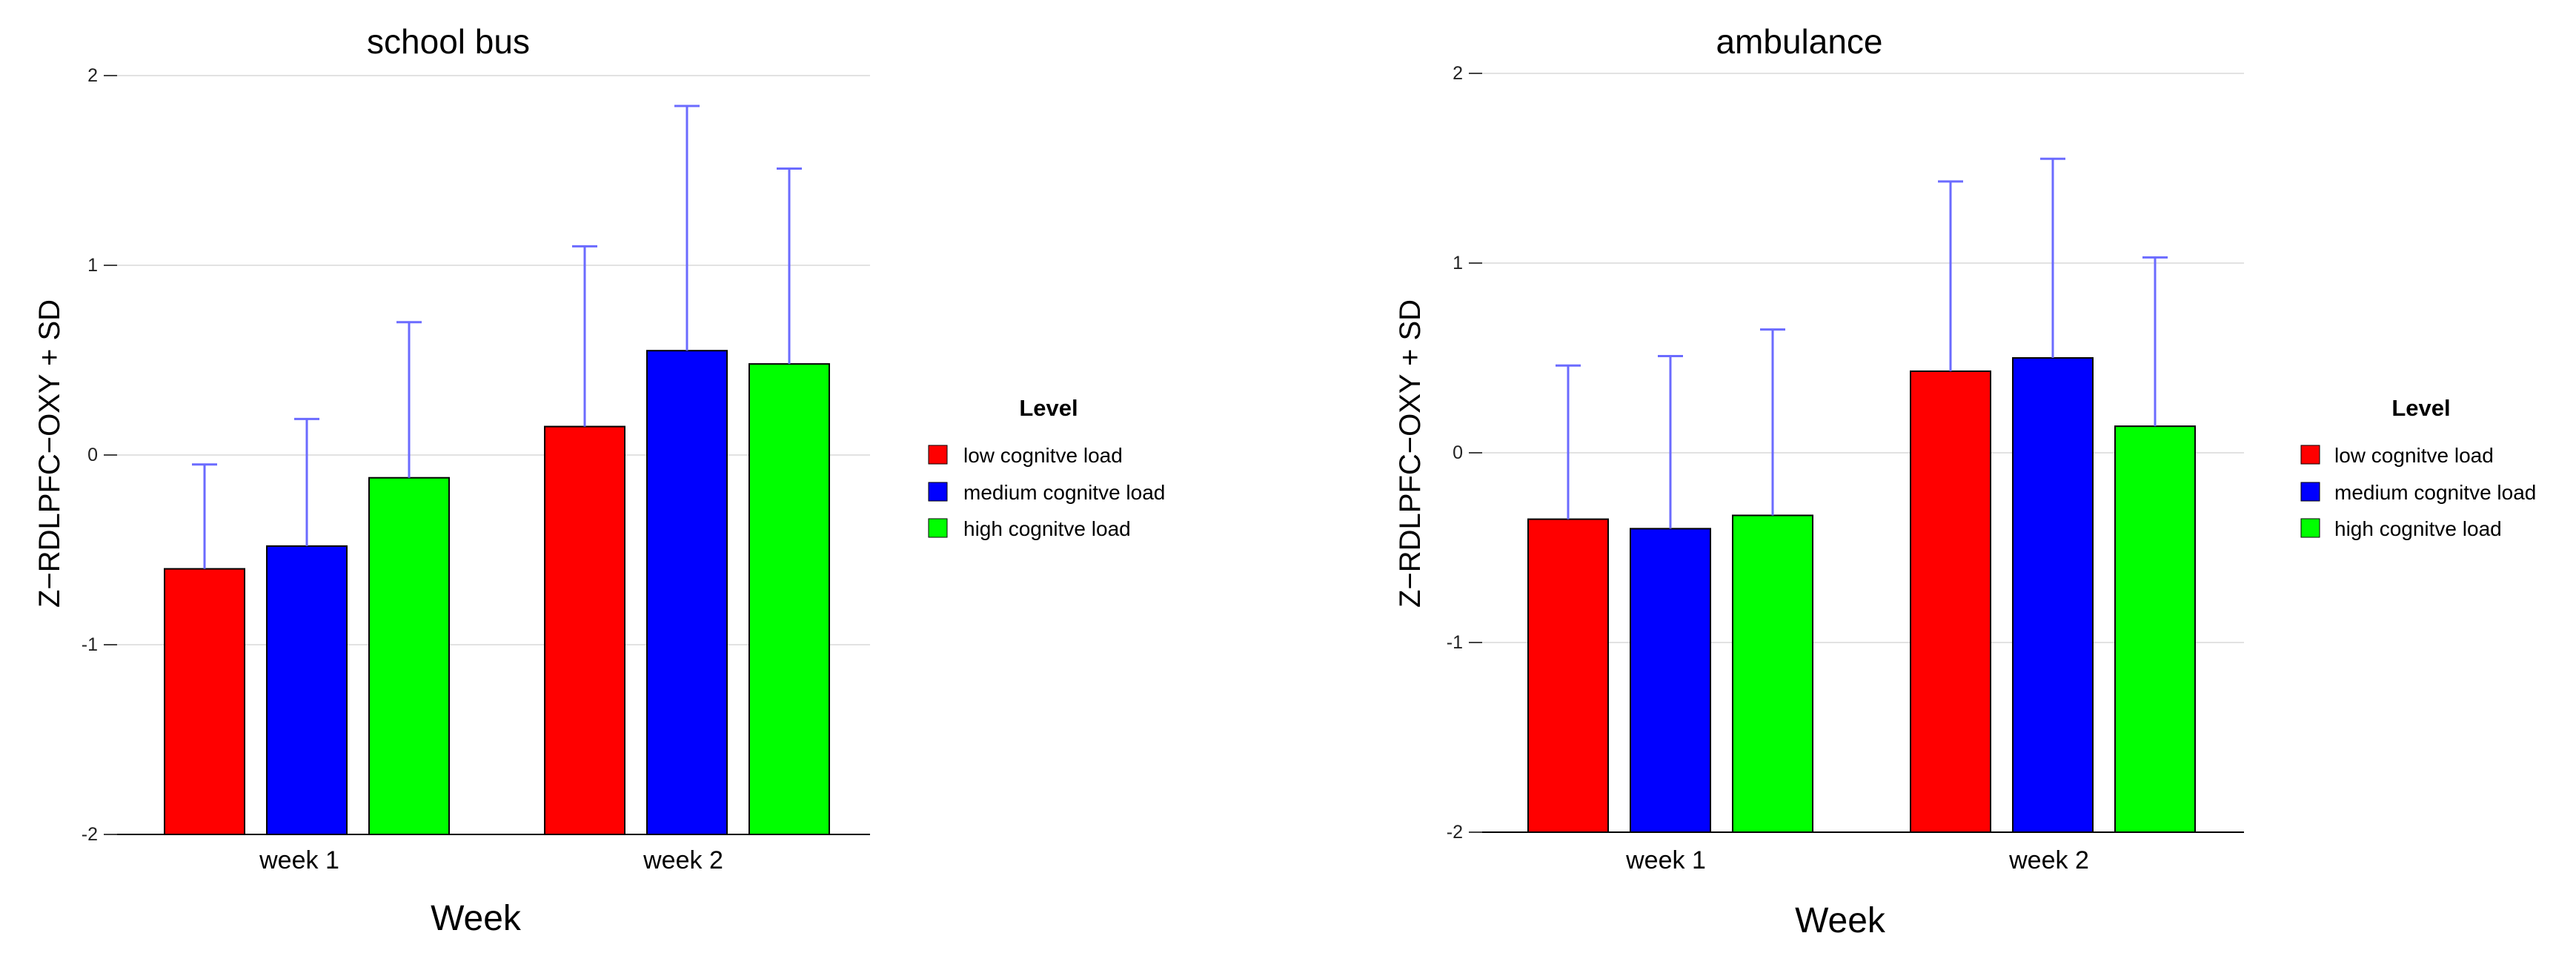  I want to click on chart-title: ambulance, so click(1799, 42).